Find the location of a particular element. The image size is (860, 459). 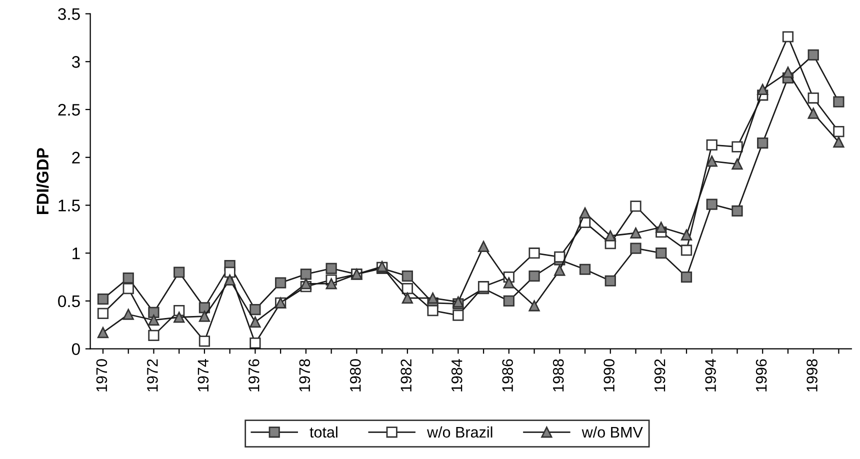

x-tick-label: 1970 is located at coordinates (102, 375).